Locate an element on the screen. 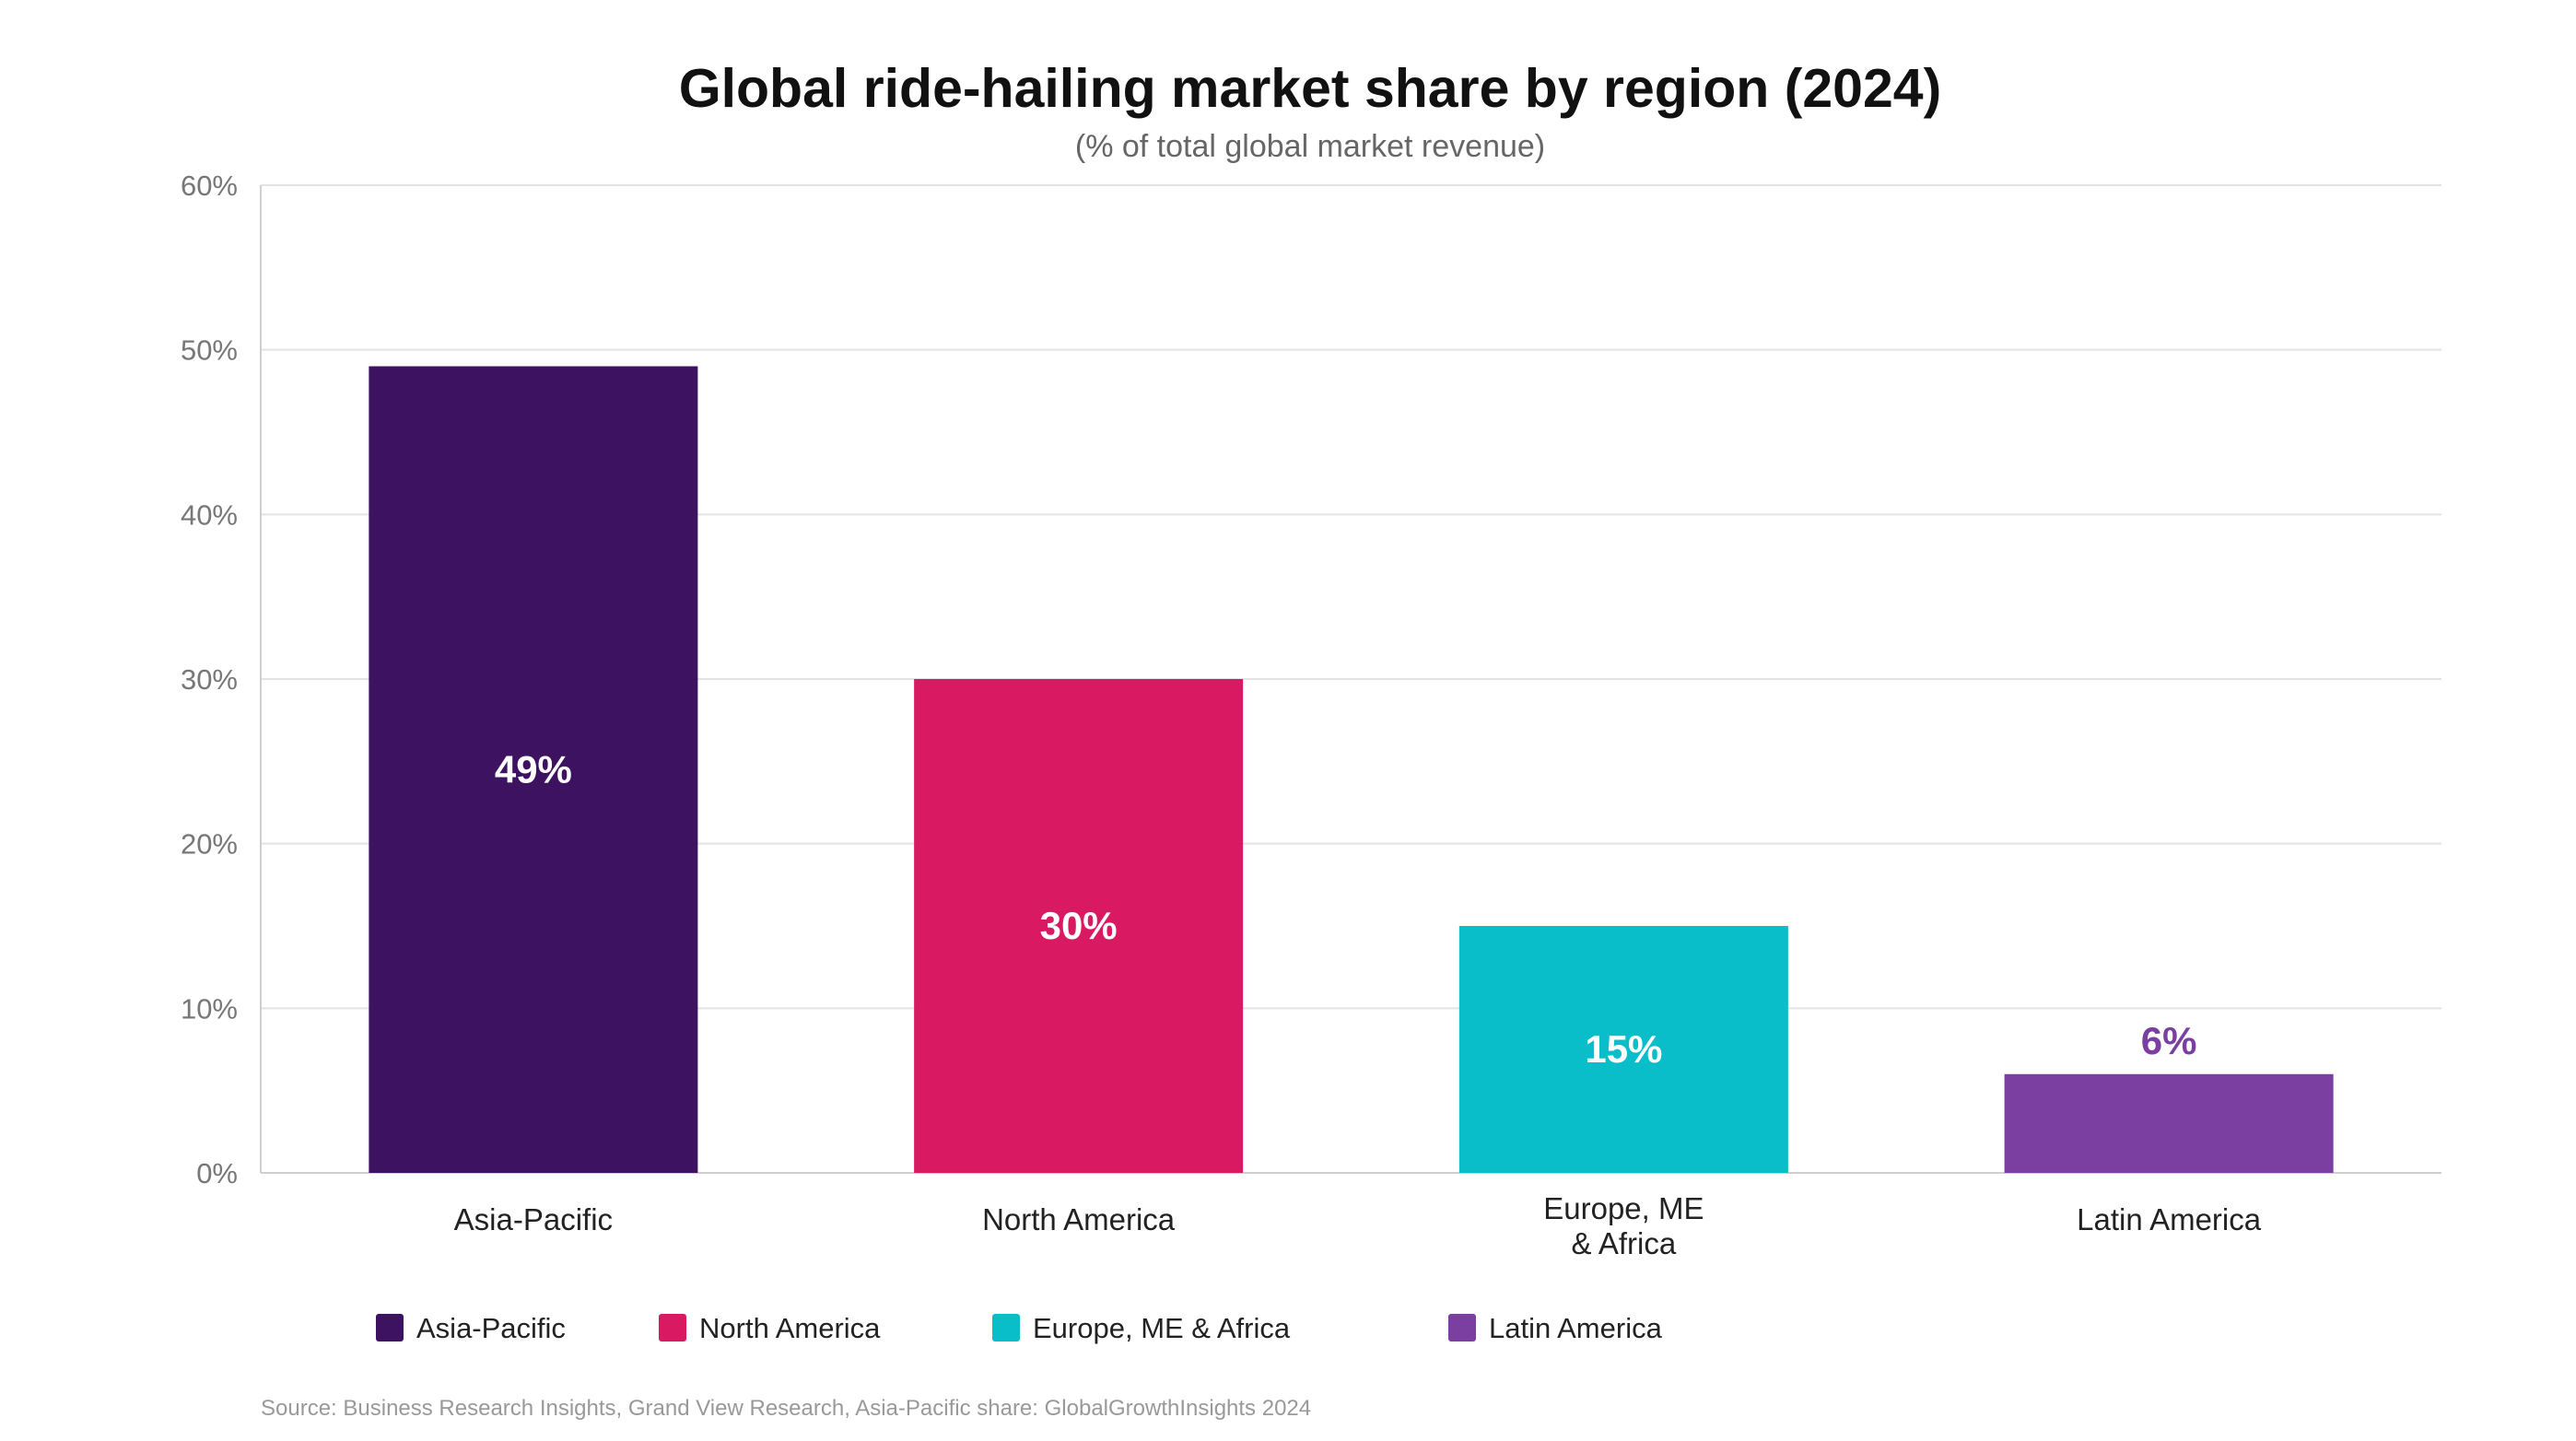 The image size is (2576, 1441). x-tick-label: Europe, ME is located at coordinates (1623, 1208).